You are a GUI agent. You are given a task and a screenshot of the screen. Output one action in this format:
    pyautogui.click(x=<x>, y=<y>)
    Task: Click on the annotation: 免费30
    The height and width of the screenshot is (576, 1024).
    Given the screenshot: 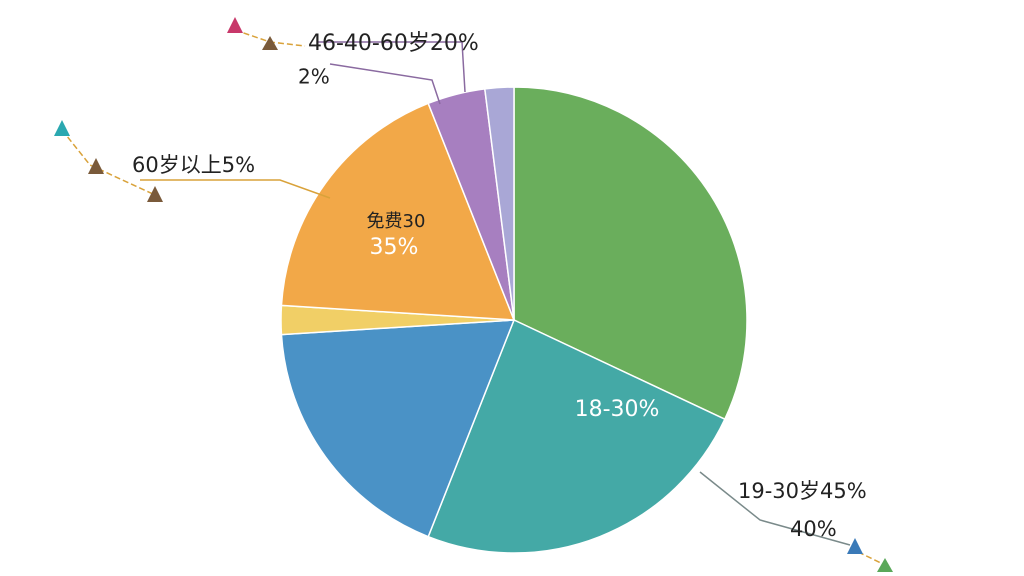 What is the action you would take?
    pyautogui.click(x=396, y=221)
    